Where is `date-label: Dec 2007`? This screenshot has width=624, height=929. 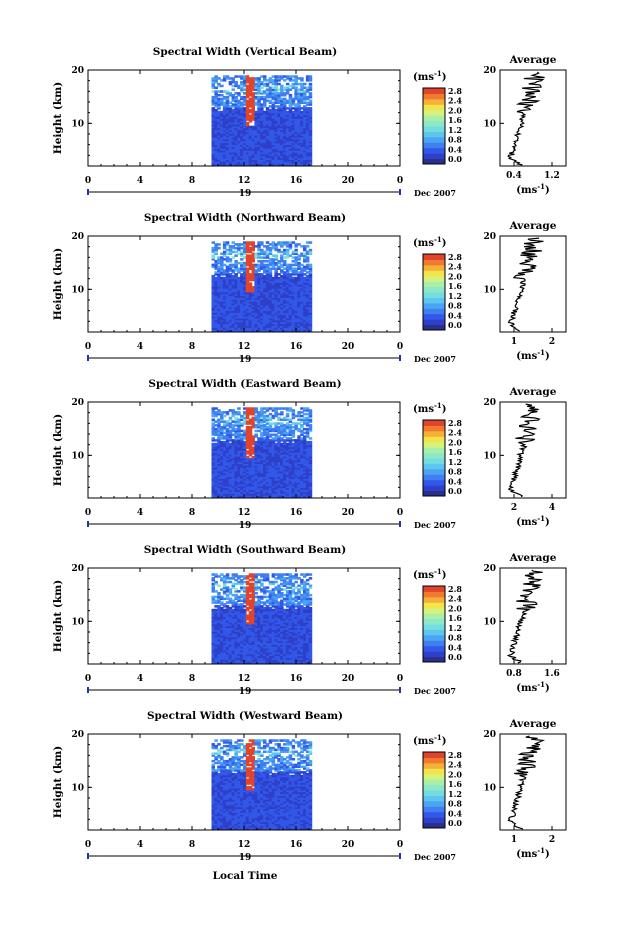 date-label: Dec 2007 is located at coordinates (435, 359).